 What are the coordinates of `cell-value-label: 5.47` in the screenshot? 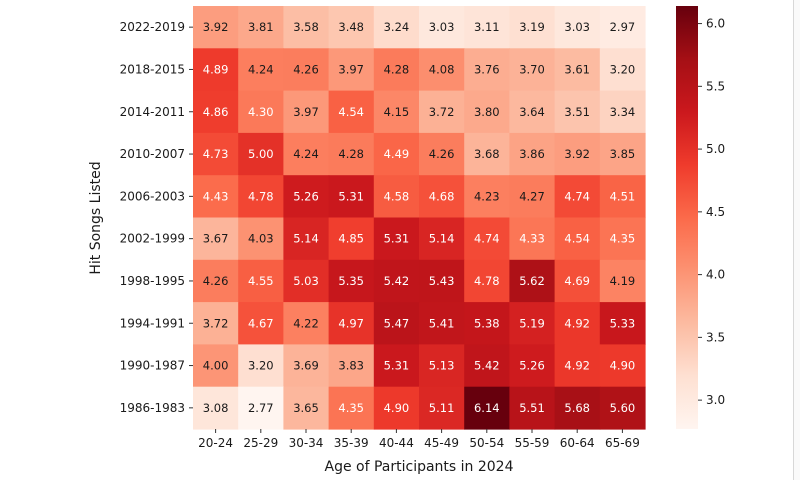 It's located at (397, 323).